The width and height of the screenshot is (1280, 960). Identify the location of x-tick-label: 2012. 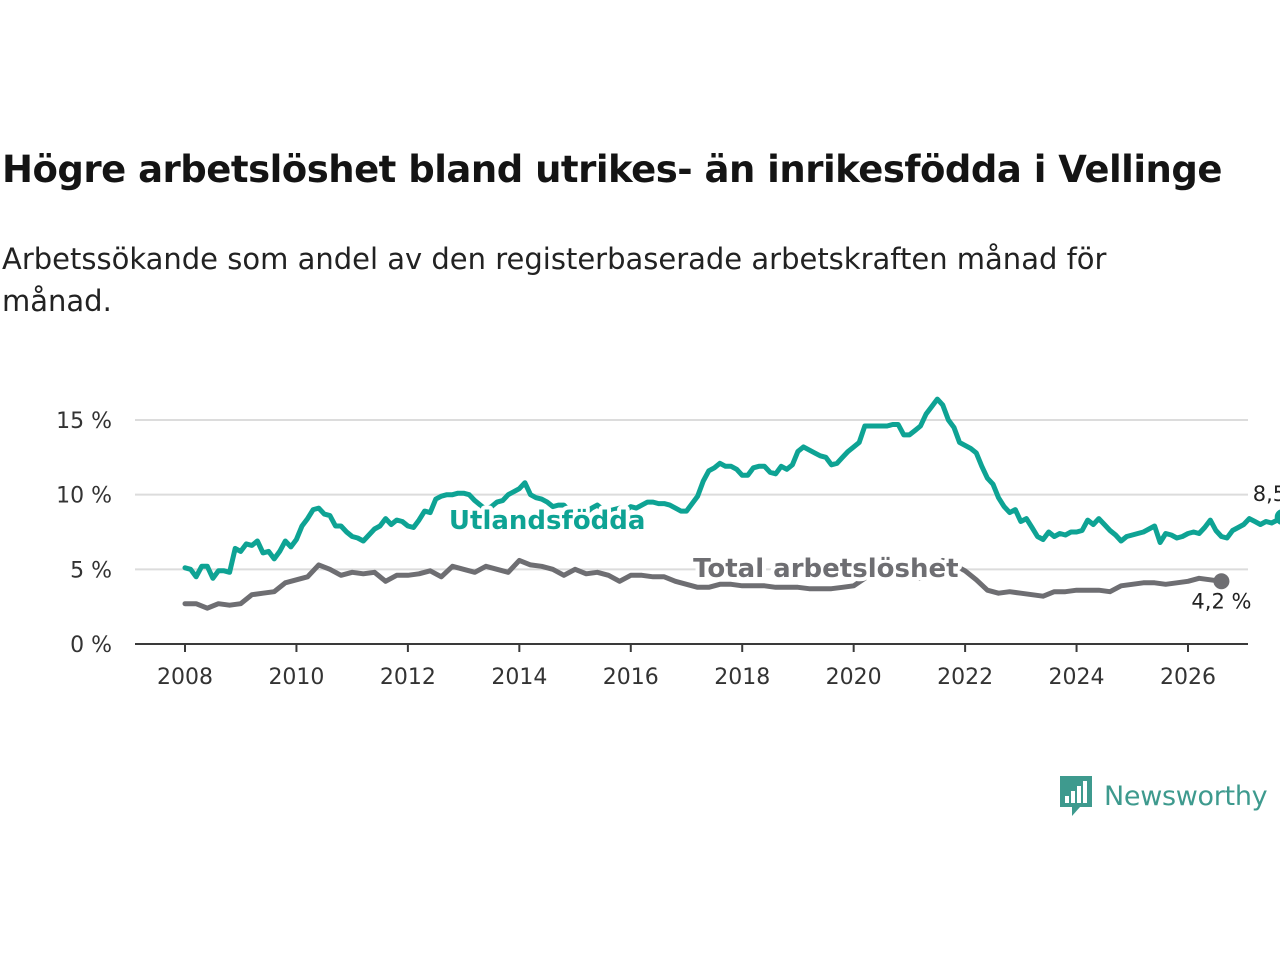
(408, 677).